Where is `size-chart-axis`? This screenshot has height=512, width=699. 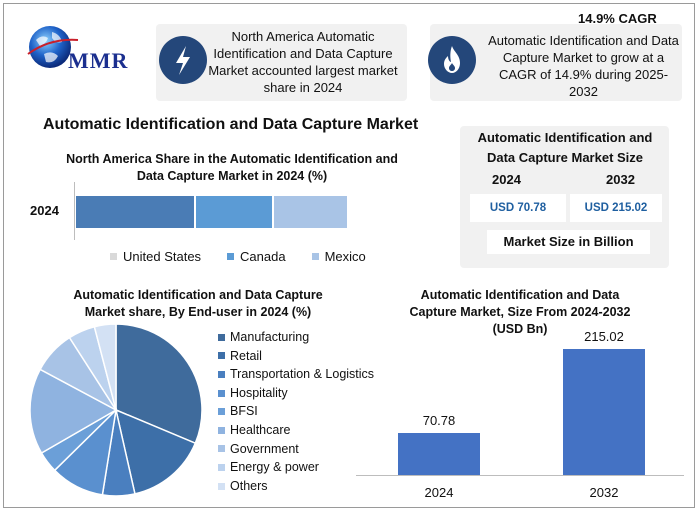
size-chart-axis is located at coordinates (520, 475).